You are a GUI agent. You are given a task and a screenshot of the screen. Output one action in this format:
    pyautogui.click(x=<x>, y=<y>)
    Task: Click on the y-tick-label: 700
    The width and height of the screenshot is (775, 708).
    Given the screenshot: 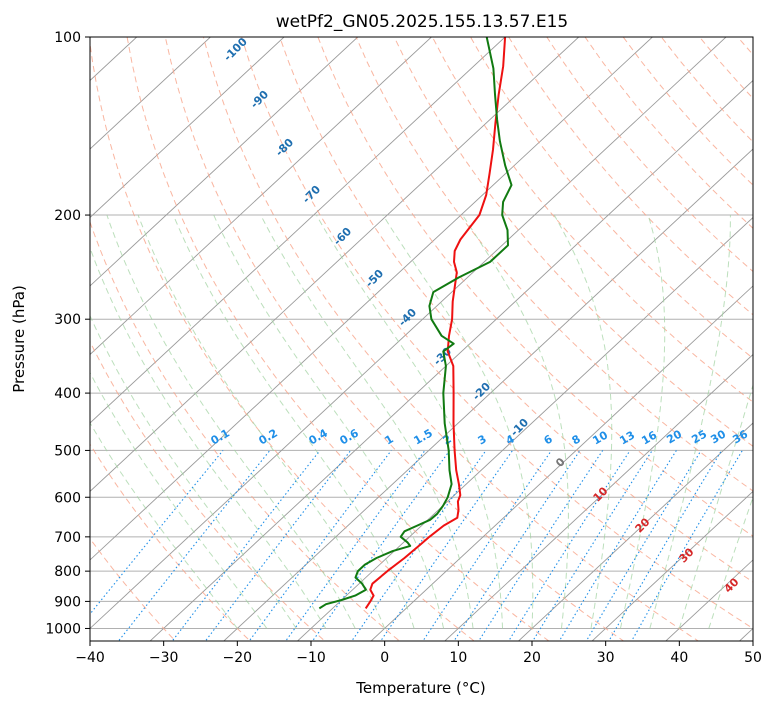 What is the action you would take?
    pyautogui.click(x=67, y=538)
    